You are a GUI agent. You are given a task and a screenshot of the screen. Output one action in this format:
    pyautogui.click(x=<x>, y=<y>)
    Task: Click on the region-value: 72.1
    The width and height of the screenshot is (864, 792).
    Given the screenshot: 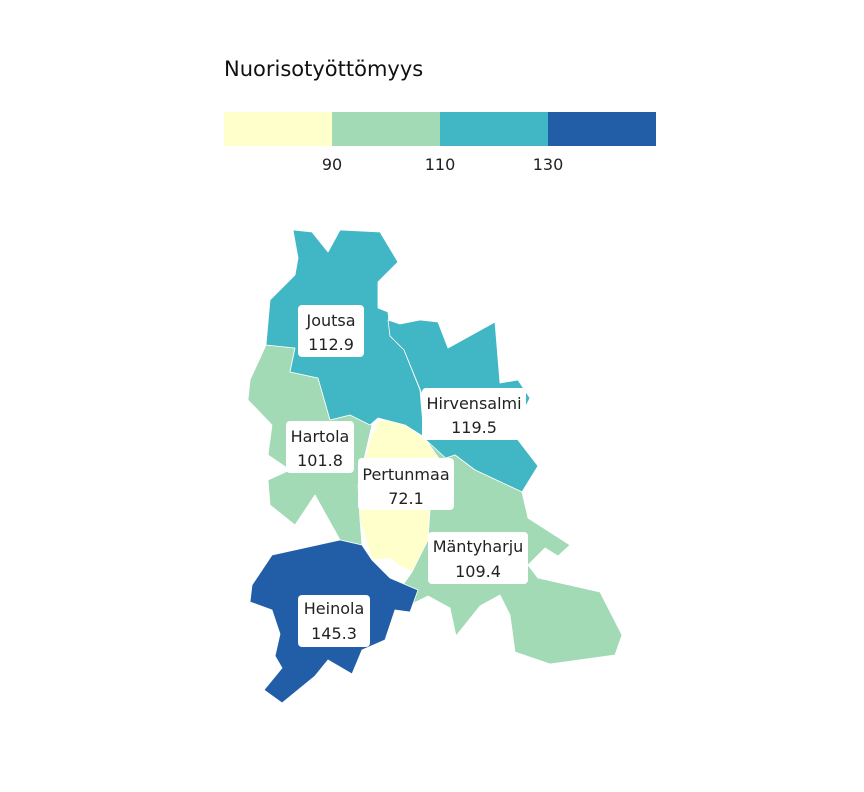 What is the action you would take?
    pyautogui.click(x=406, y=498)
    